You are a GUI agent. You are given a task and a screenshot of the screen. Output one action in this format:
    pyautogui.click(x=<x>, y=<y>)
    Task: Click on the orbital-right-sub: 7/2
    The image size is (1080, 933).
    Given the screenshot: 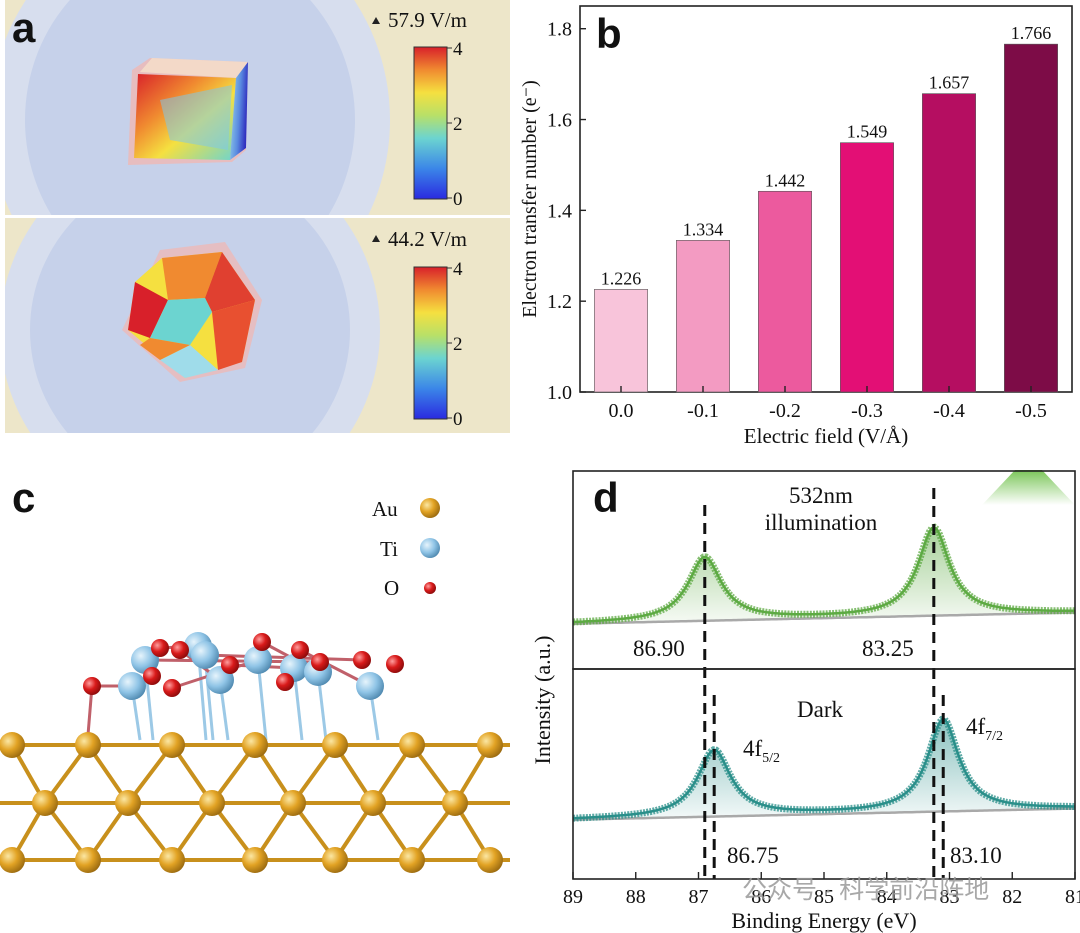 What is the action you would take?
    pyautogui.click(x=994, y=736)
    